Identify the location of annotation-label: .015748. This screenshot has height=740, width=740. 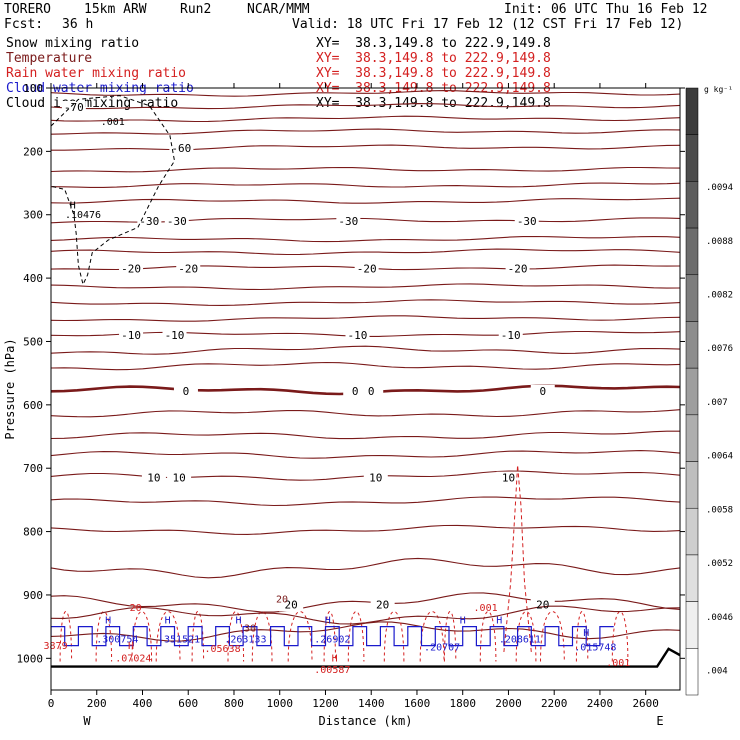
(595, 648).